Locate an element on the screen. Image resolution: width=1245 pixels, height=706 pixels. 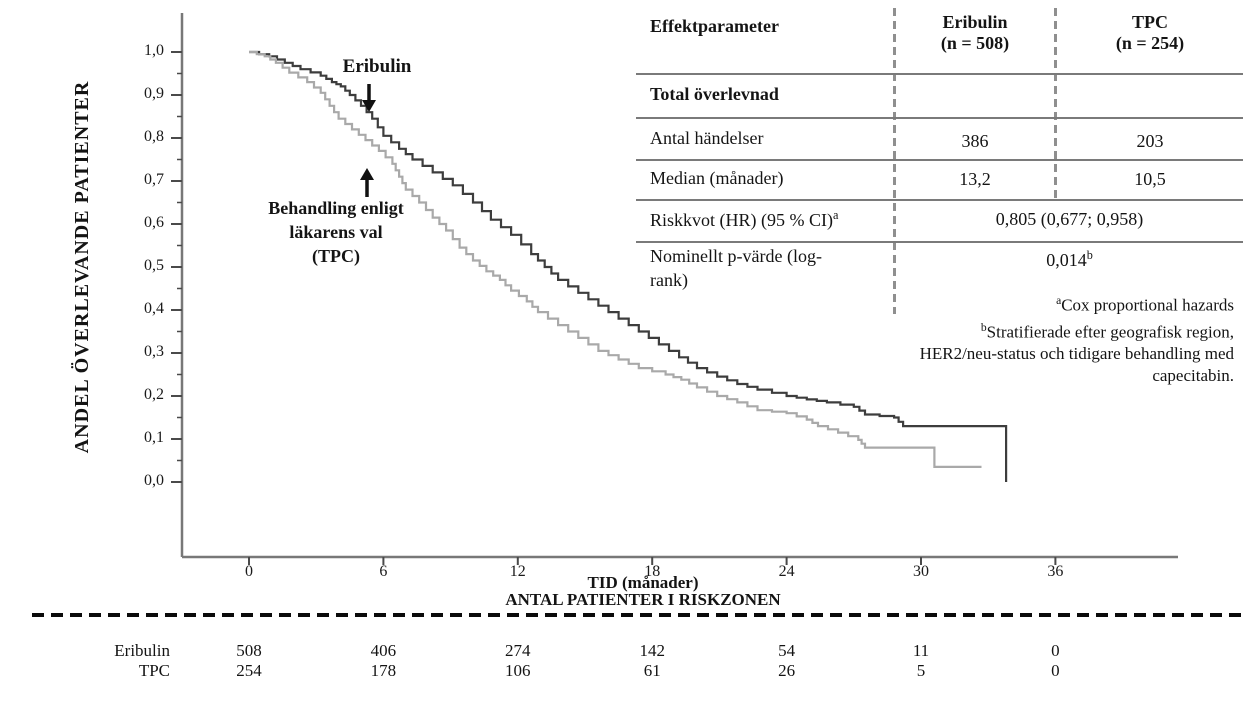
footnote-b-line-1: bStratifierade efter geografisk region, is located at coordinates (1077, 330).